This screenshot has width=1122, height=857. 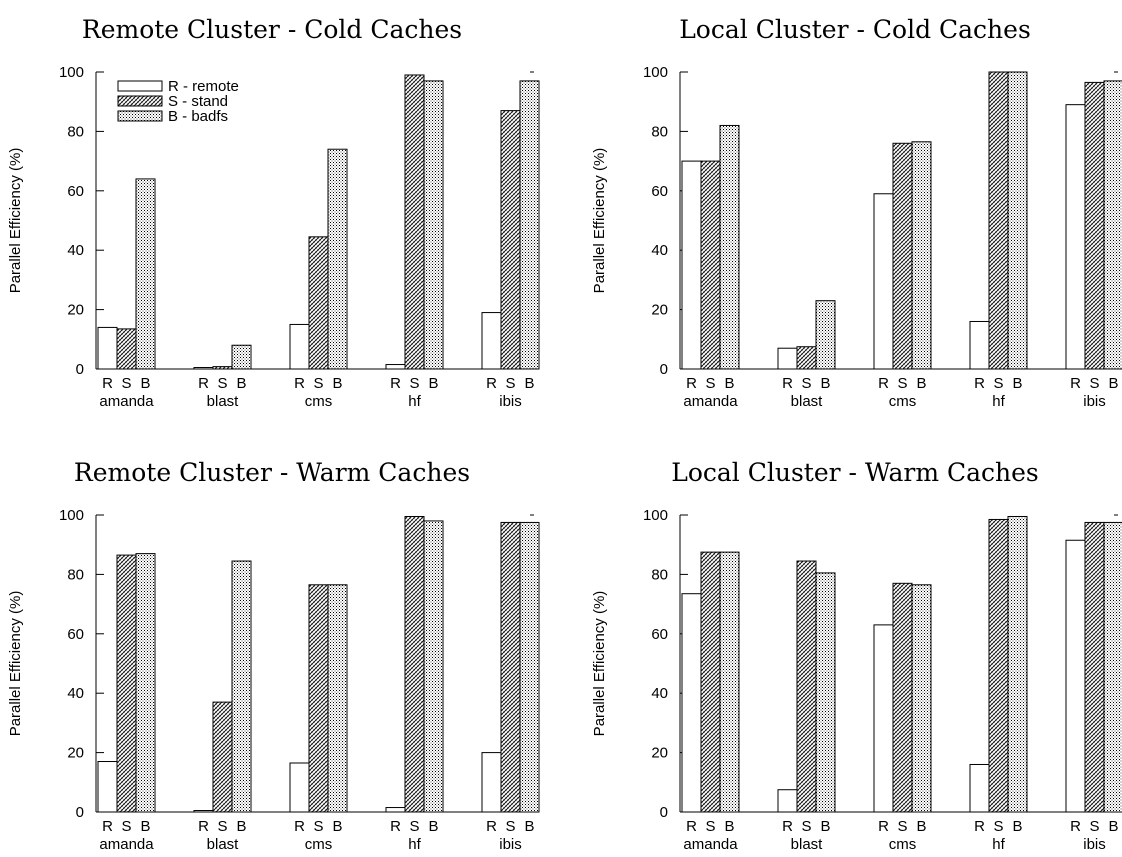 What do you see at coordinates (854, 472) in the screenshot?
I see `chart-title: Local Cluster - Warm Caches` at bounding box center [854, 472].